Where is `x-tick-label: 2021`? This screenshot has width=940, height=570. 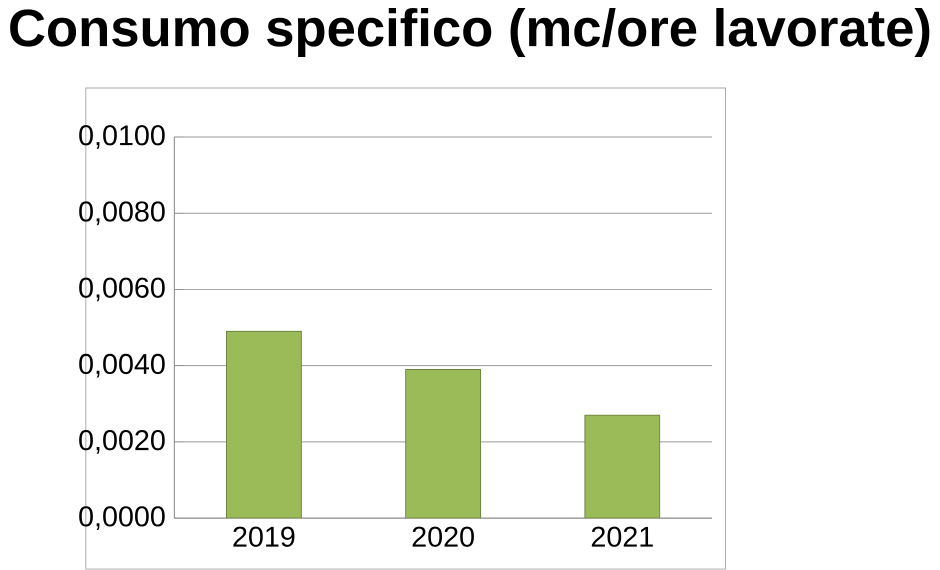 x-tick-label: 2021 is located at coordinates (622, 537).